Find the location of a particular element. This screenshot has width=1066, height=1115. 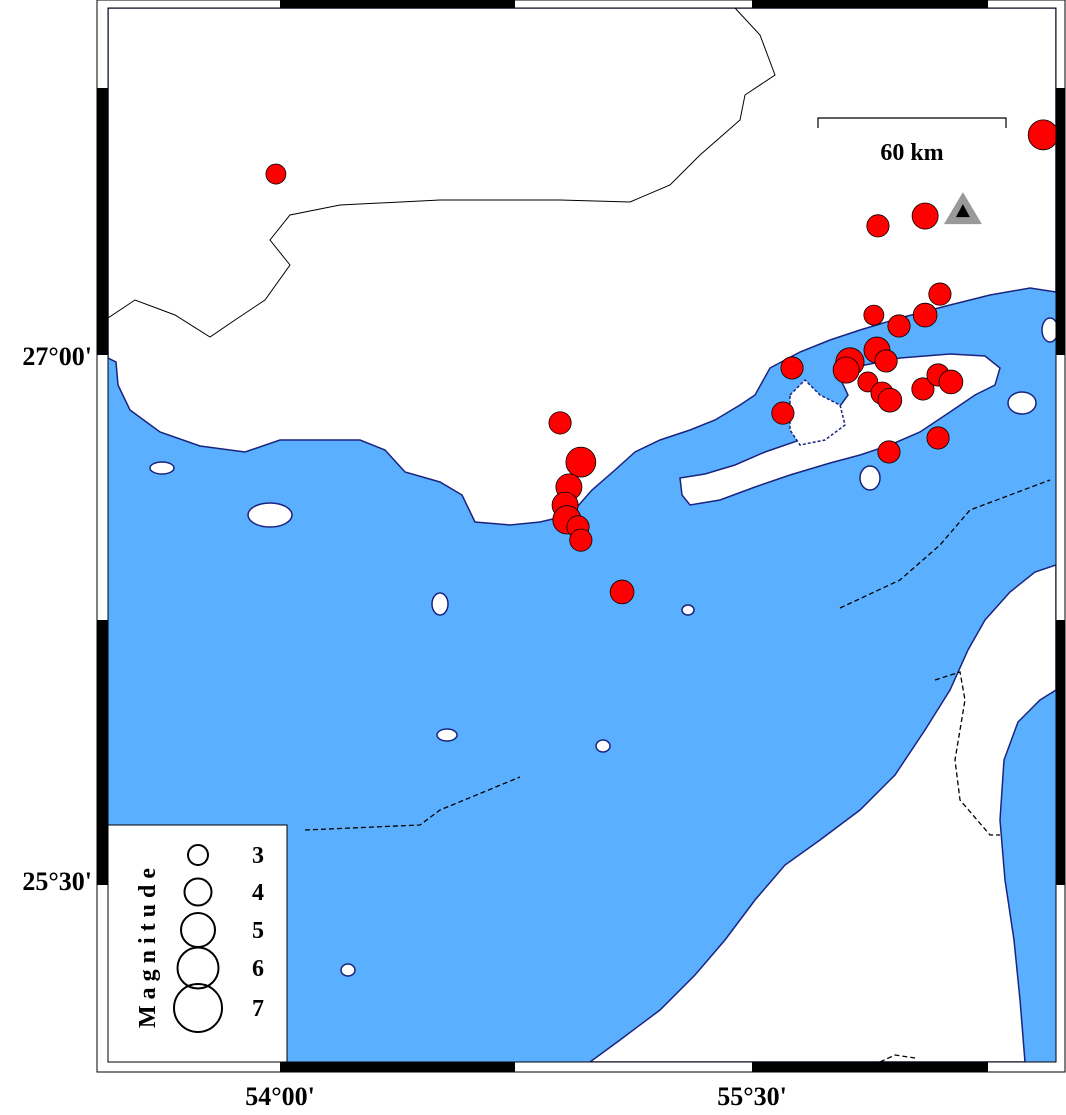

mangrove-area is located at coordinates (817, 412).